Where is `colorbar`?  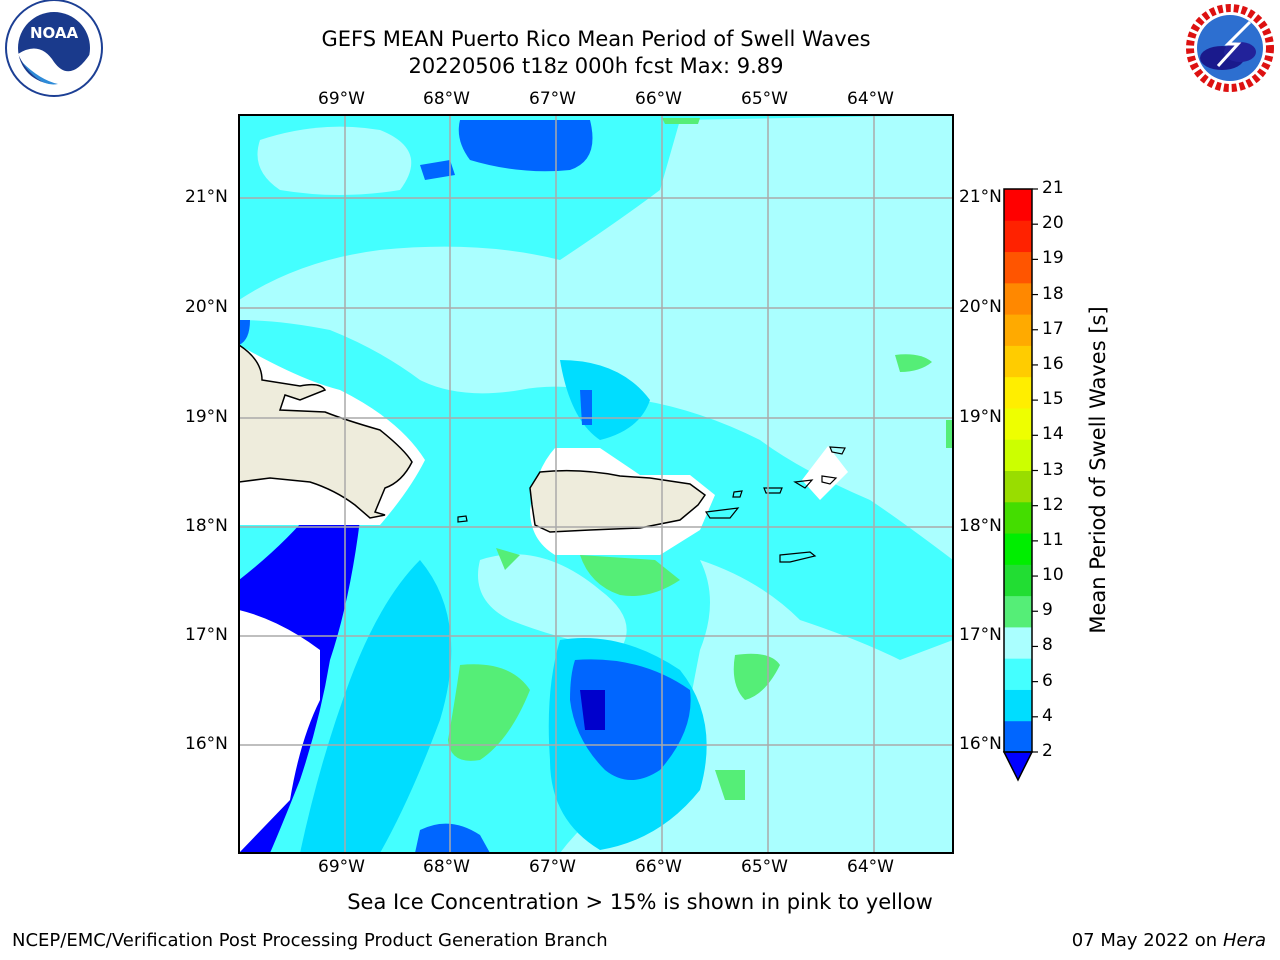
colorbar is located at coordinates (1020, 485).